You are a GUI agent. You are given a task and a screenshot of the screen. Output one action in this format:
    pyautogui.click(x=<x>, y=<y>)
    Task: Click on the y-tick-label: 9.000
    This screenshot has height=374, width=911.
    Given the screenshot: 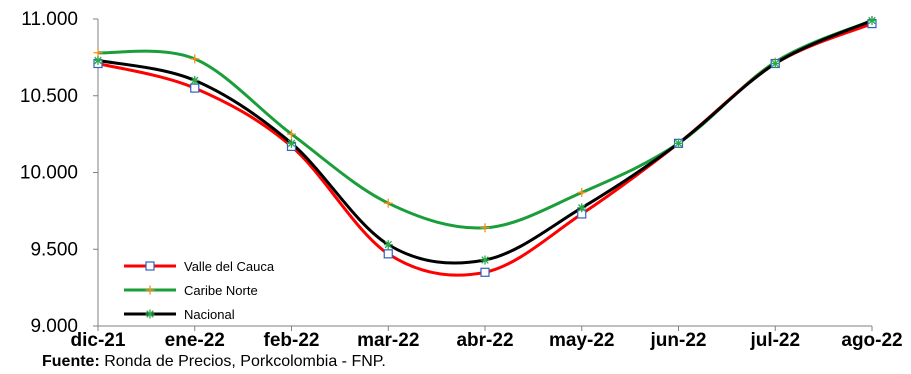 What is the action you would take?
    pyautogui.click(x=54, y=326)
    